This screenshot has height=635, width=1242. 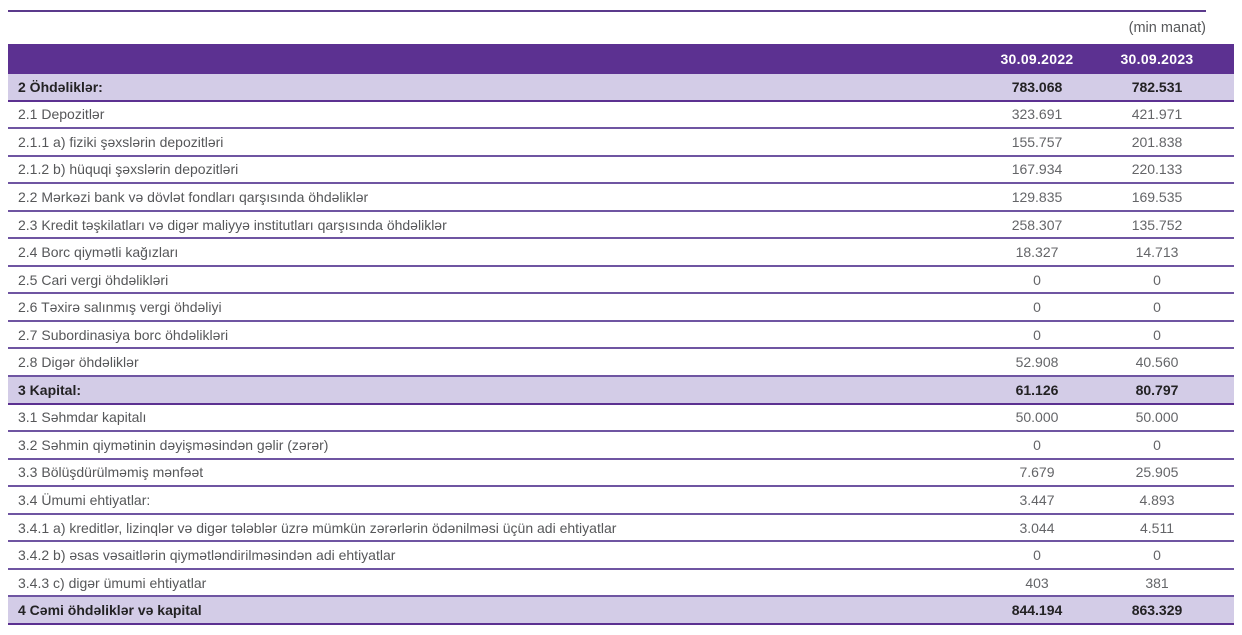 I want to click on table-row: 2.5 Cari vergi öhdəlikləri 0 0, so click(x=621, y=280).